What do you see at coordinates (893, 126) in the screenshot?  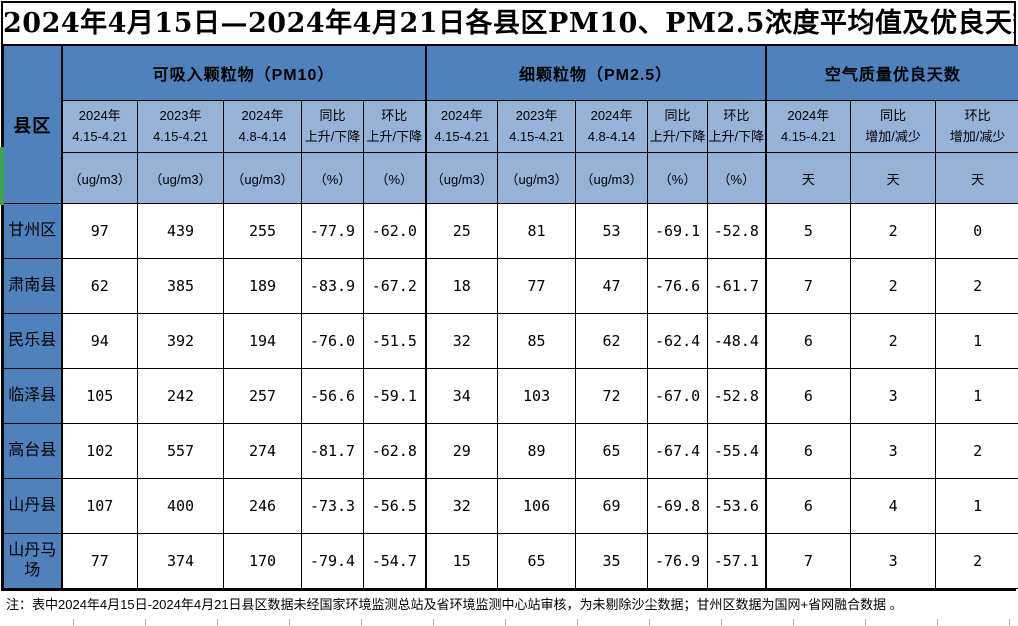 I see `column-header-days-yoy: 同比 增加/减少` at bounding box center [893, 126].